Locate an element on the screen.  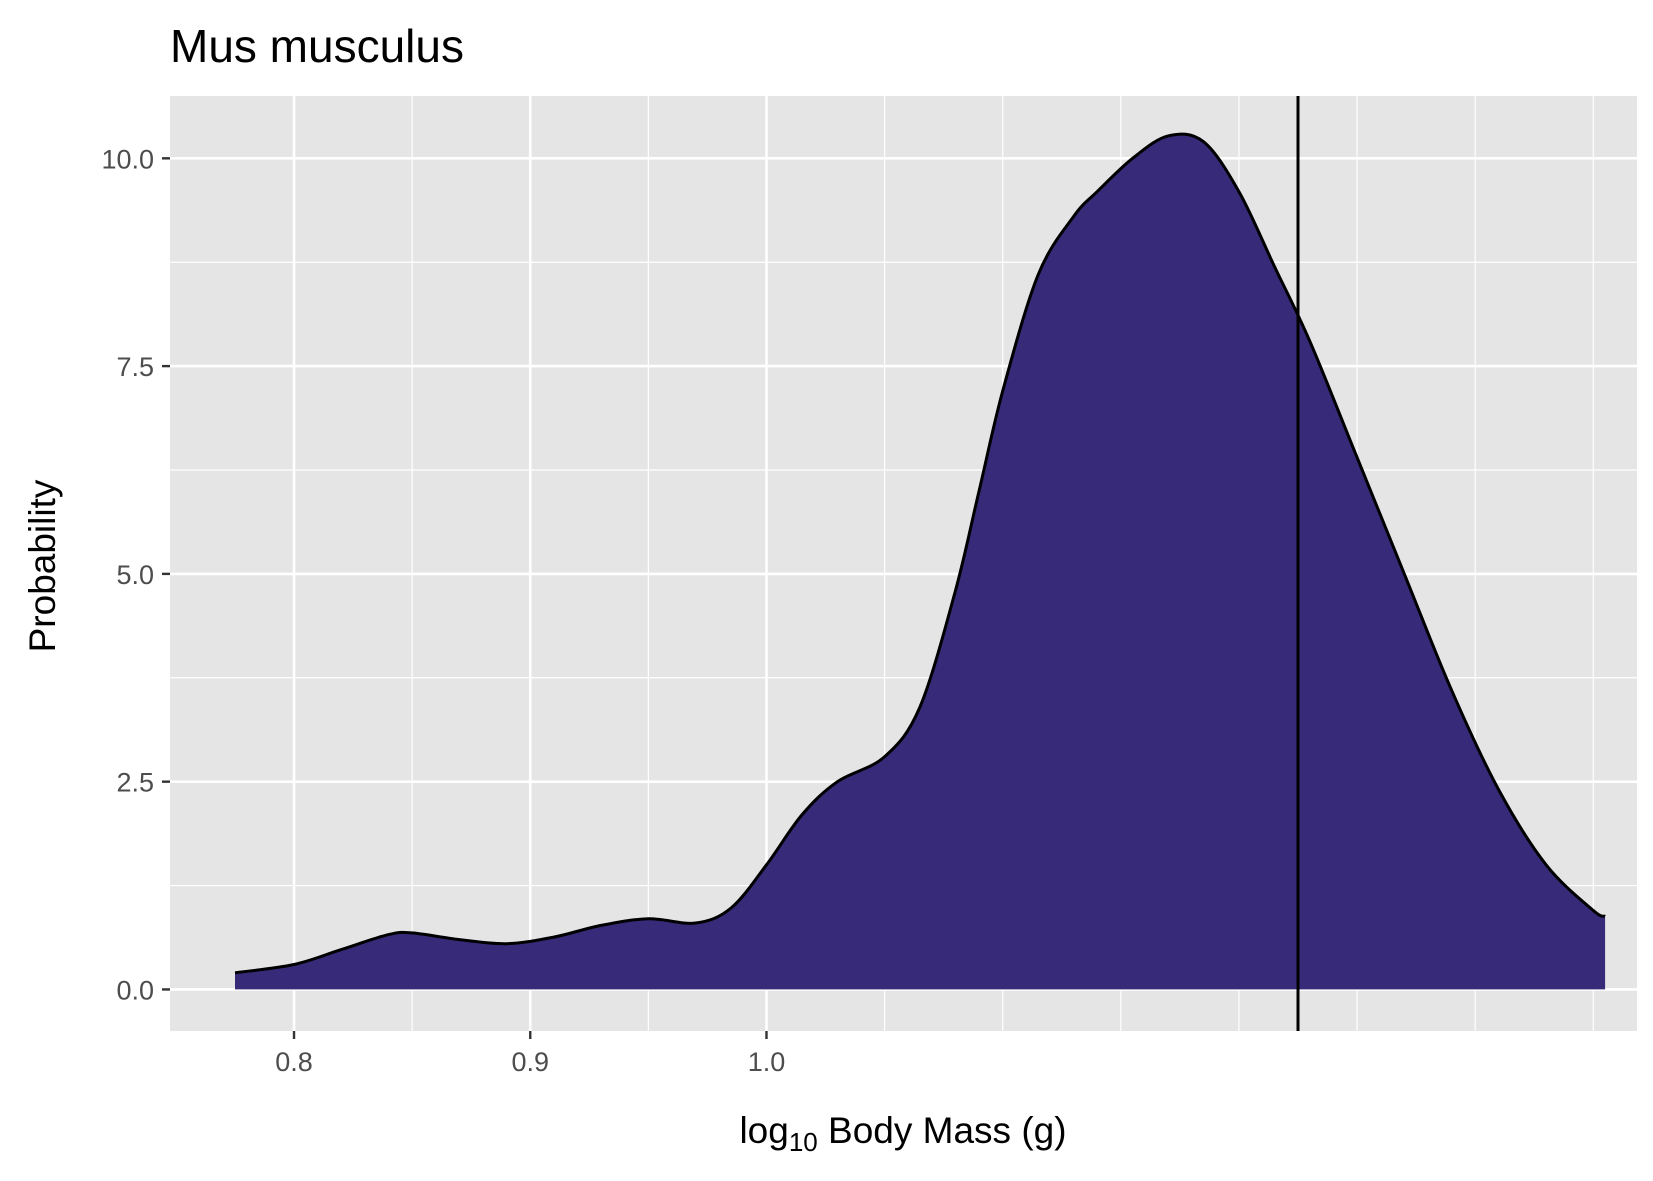
x-tick-label: 1.0 is located at coordinates (767, 1062).